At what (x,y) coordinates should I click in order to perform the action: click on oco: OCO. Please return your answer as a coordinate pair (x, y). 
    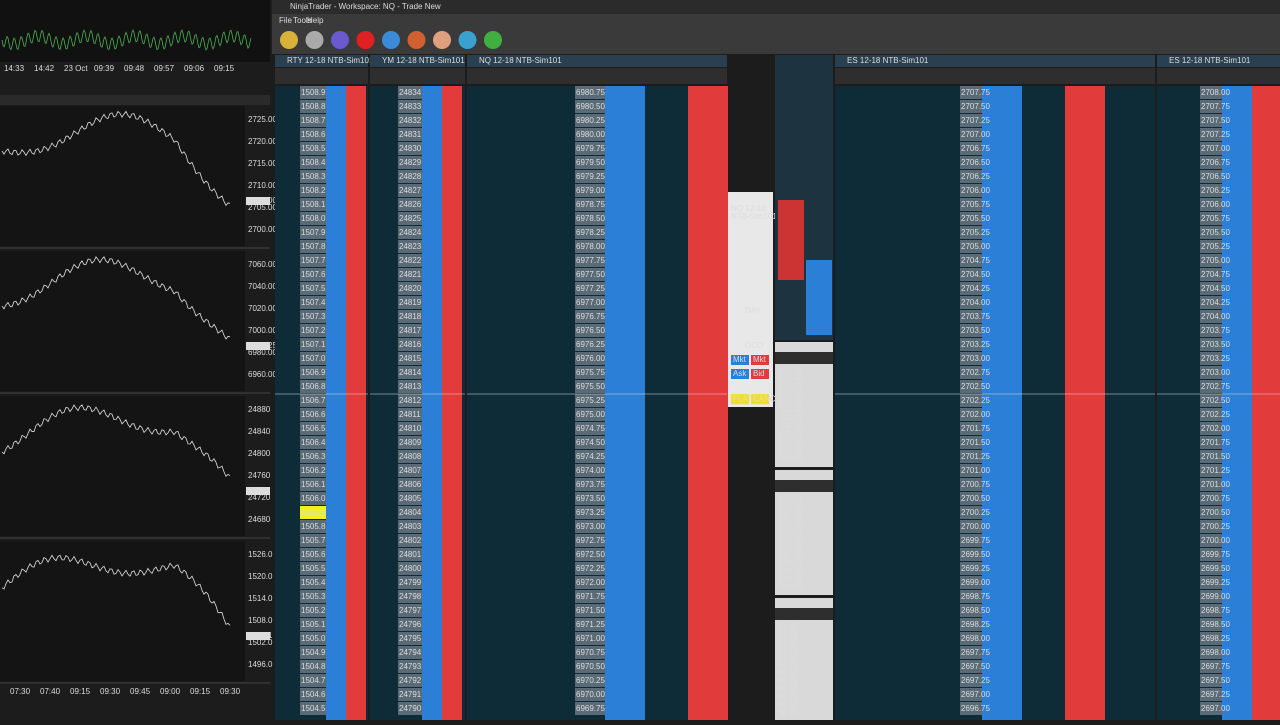
    Looking at the image, I should click on (754, 345).